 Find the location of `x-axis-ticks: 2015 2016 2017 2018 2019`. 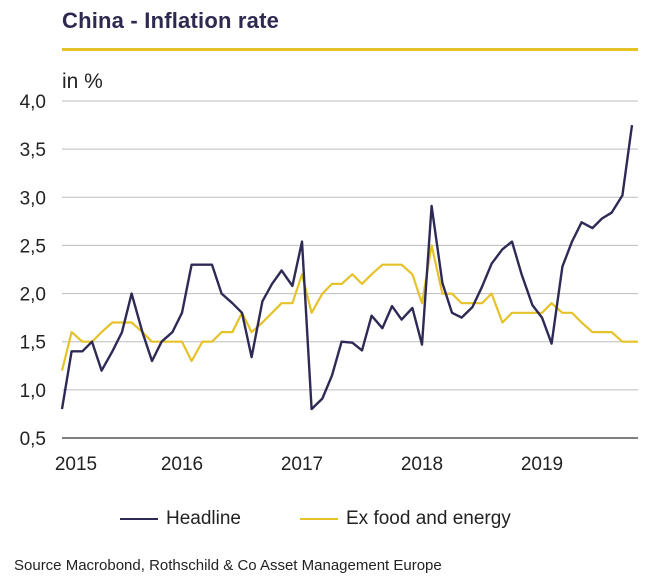

x-axis-ticks: 2015 2016 2017 2018 2019 is located at coordinates (309, 464).